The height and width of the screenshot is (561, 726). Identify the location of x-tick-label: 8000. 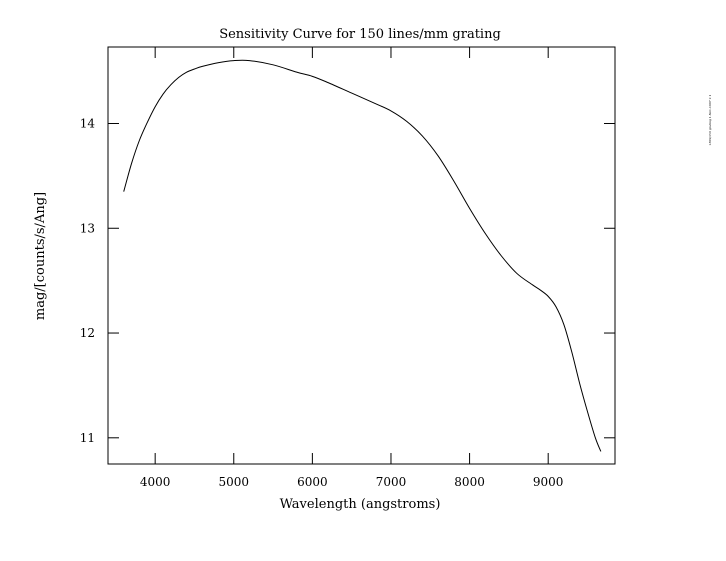
(469, 482).